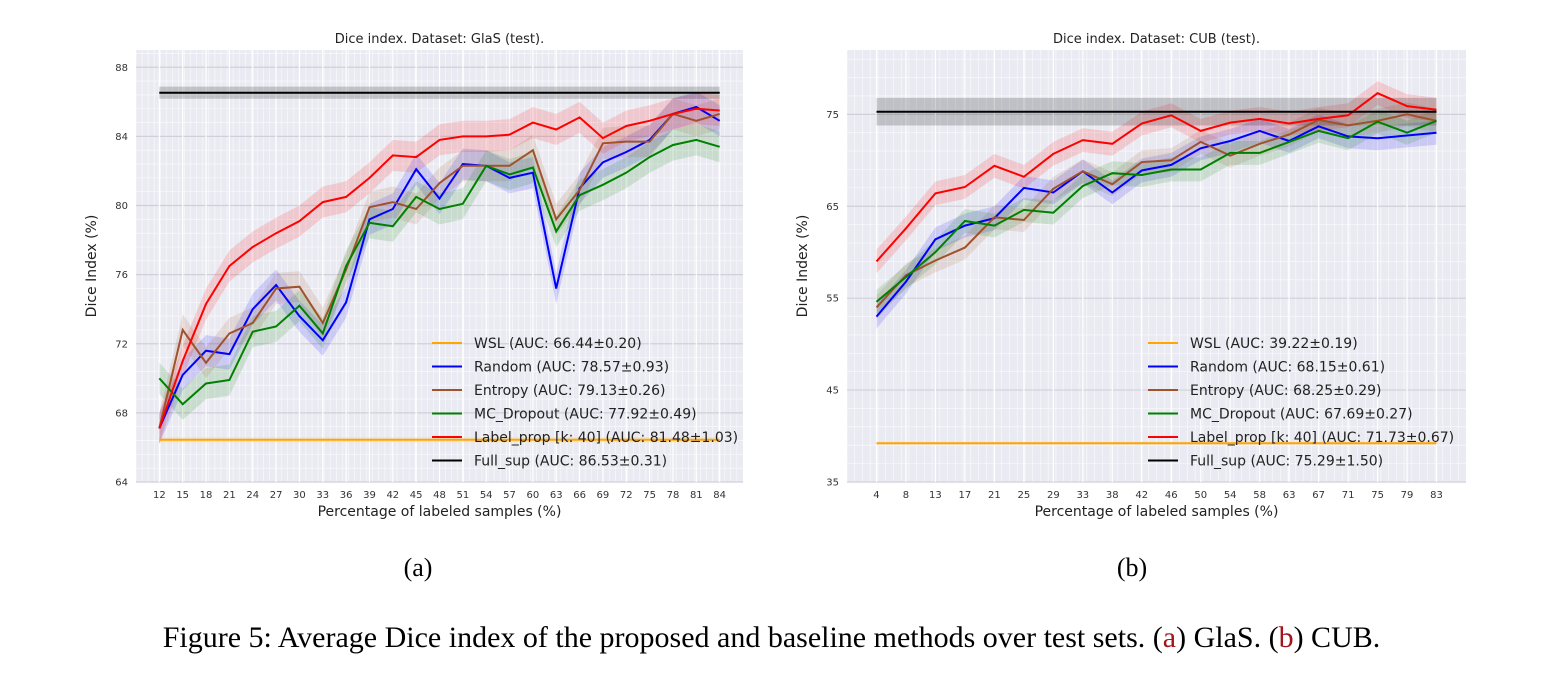 The image size is (1543, 697). I want to click on series-line-random, so click(1156, 221).